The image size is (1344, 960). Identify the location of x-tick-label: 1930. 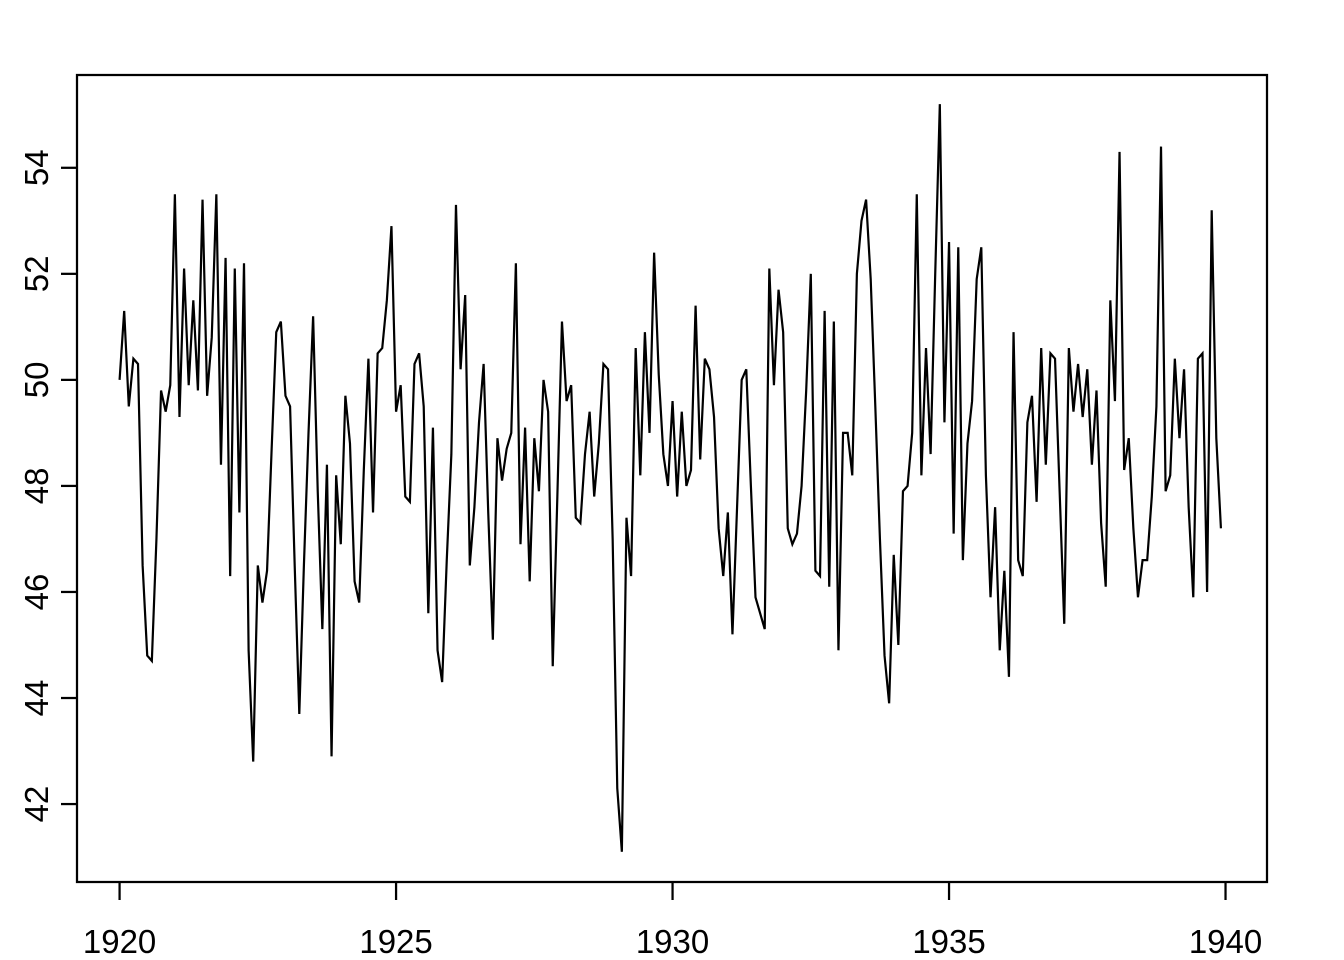
(672, 941).